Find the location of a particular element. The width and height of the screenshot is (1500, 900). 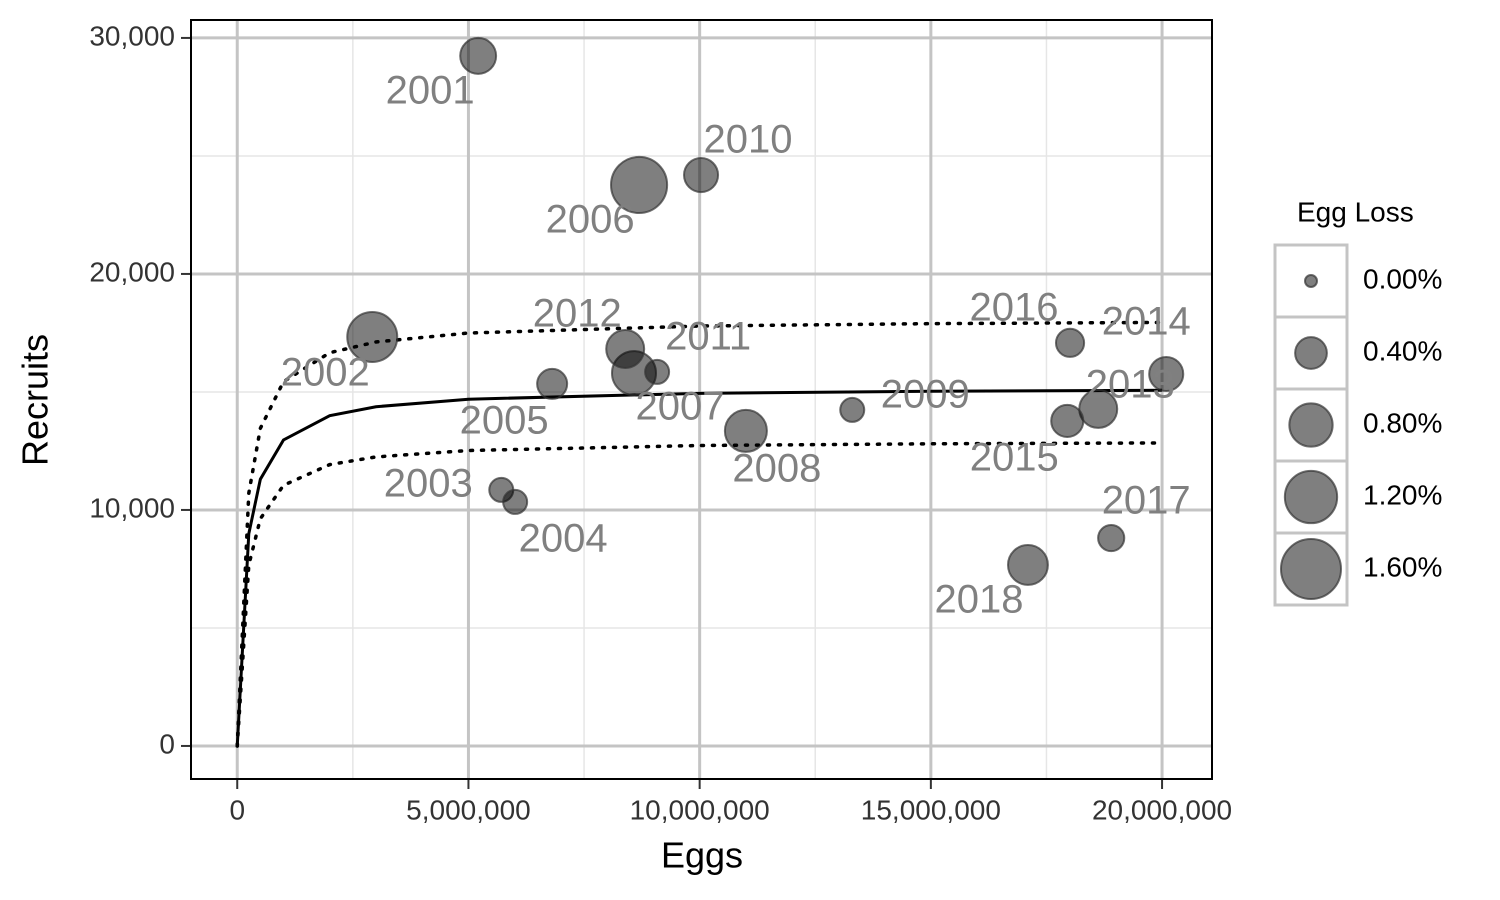

y-tick-label: 30,000 is located at coordinates (132, 35).